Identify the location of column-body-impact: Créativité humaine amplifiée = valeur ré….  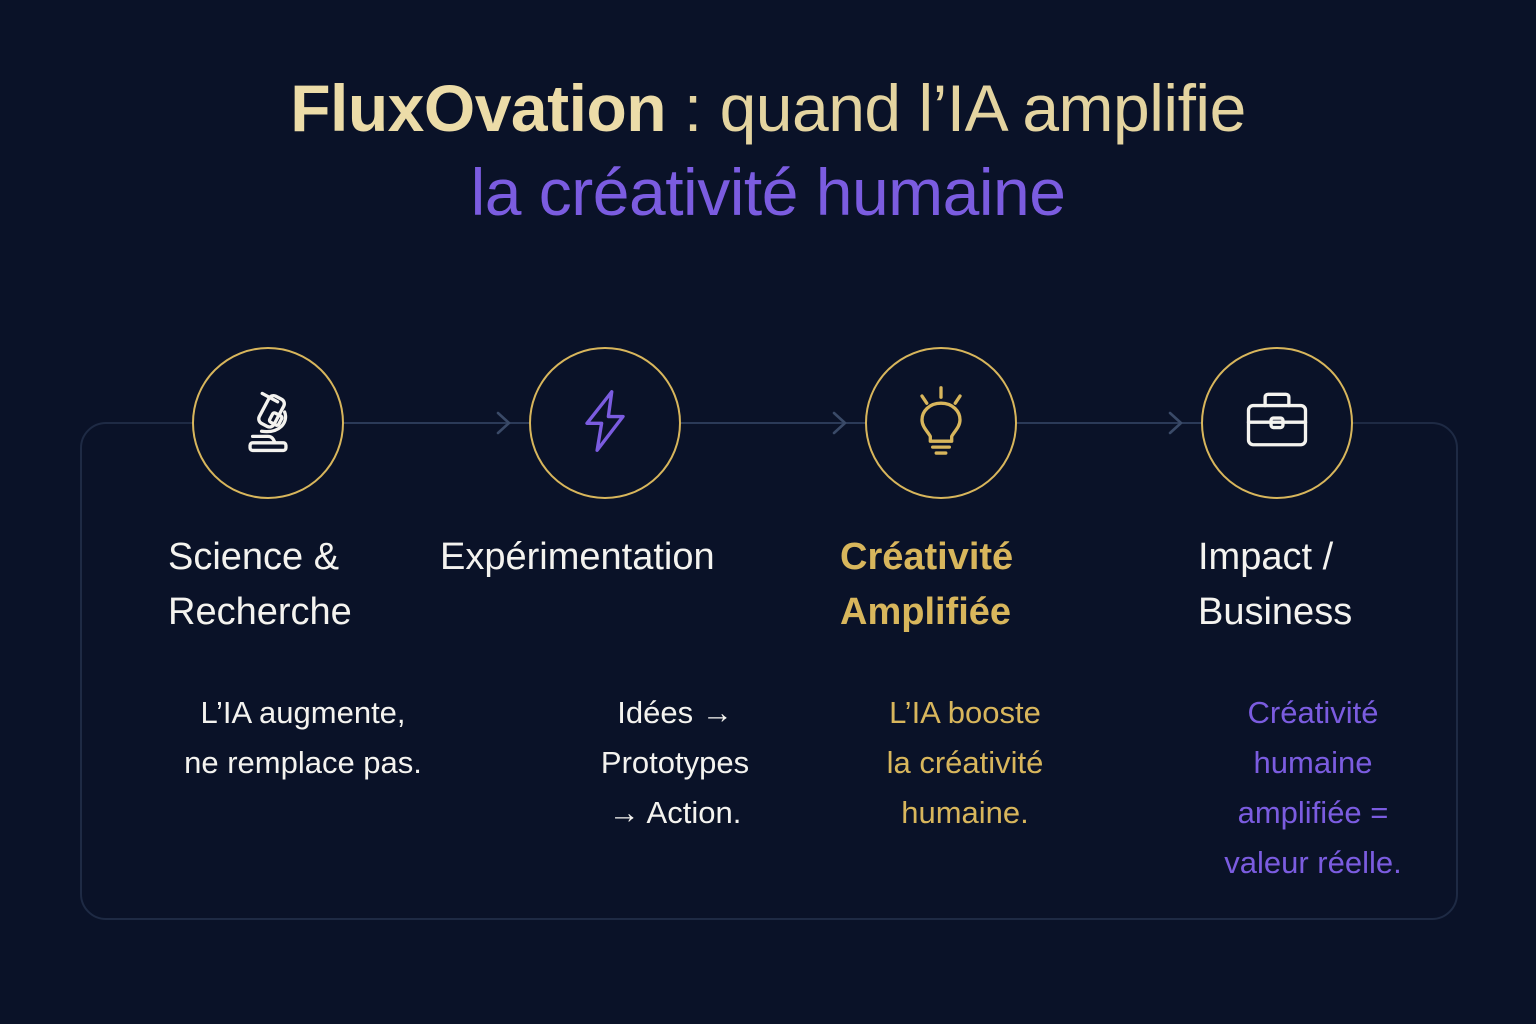
(1313, 787).